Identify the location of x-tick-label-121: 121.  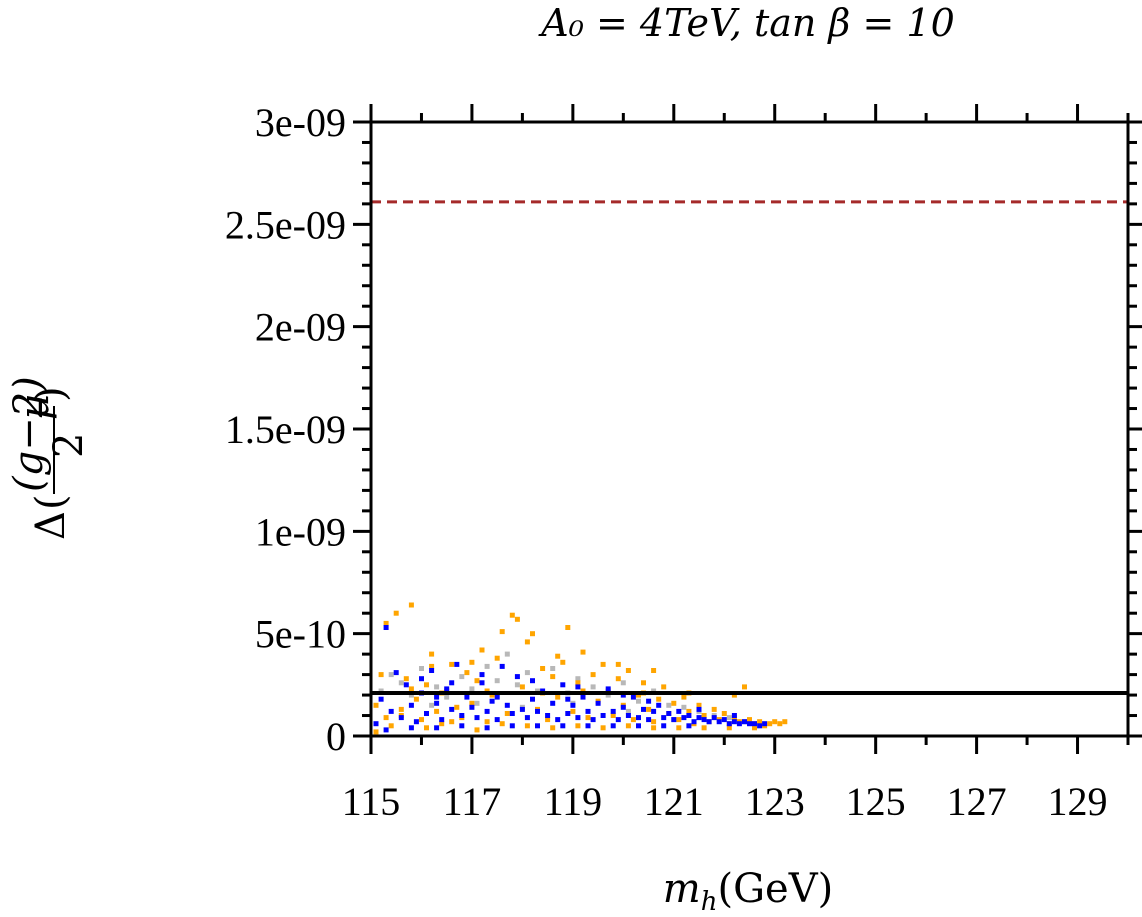
(674, 801).